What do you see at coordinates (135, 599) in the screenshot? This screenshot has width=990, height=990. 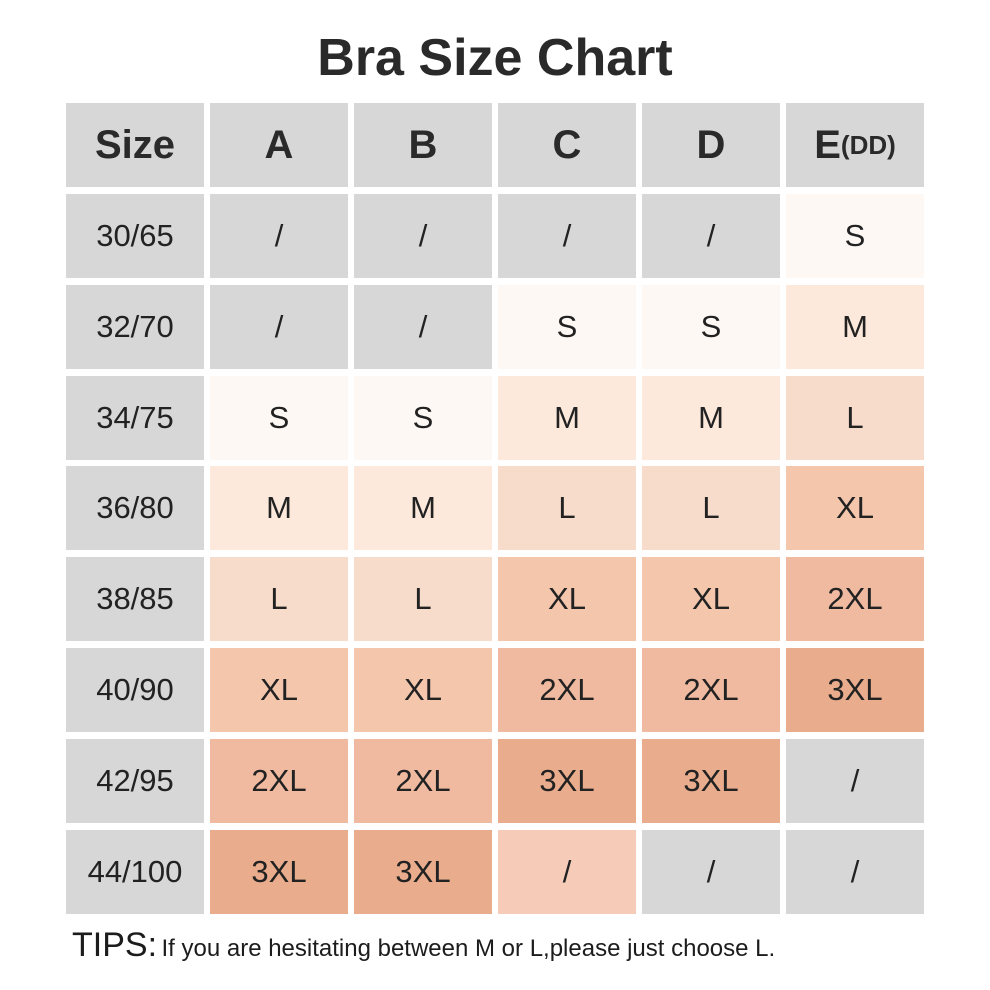 I see `band-size-cell: 38/85` at bounding box center [135, 599].